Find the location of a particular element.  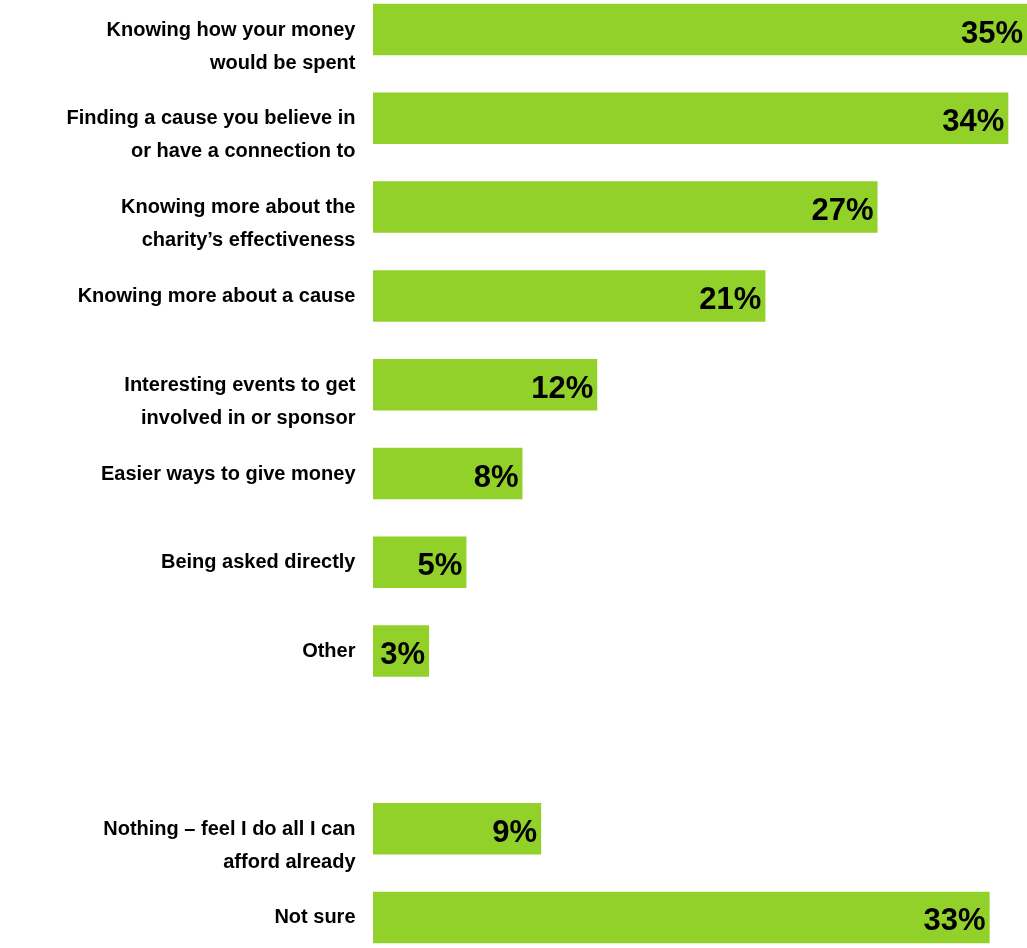

data-label: 9% is located at coordinates (515, 831).